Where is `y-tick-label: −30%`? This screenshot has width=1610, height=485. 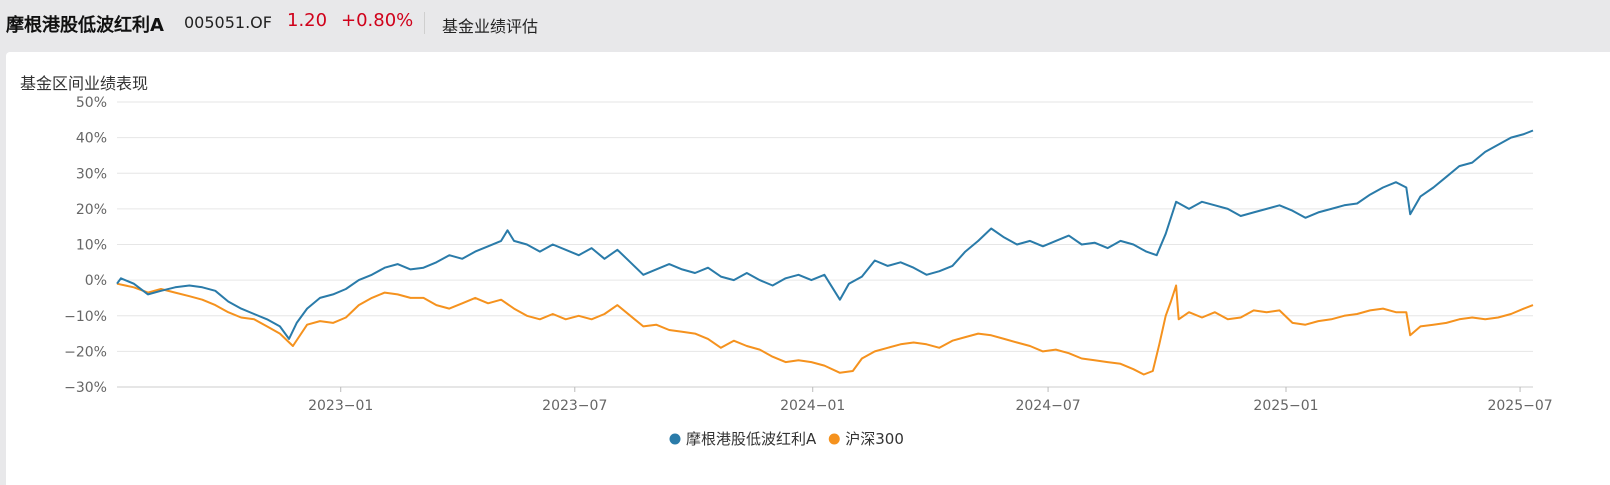
y-tick-label: −30% is located at coordinates (85, 388).